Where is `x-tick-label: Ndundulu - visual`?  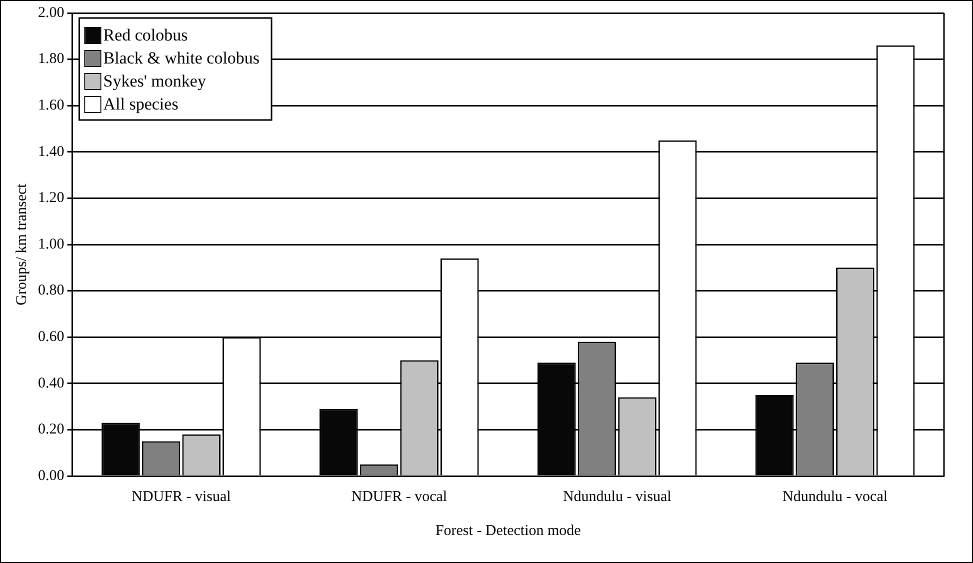
x-tick-label: Ndundulu - visual is located at coordinates (617, 496).